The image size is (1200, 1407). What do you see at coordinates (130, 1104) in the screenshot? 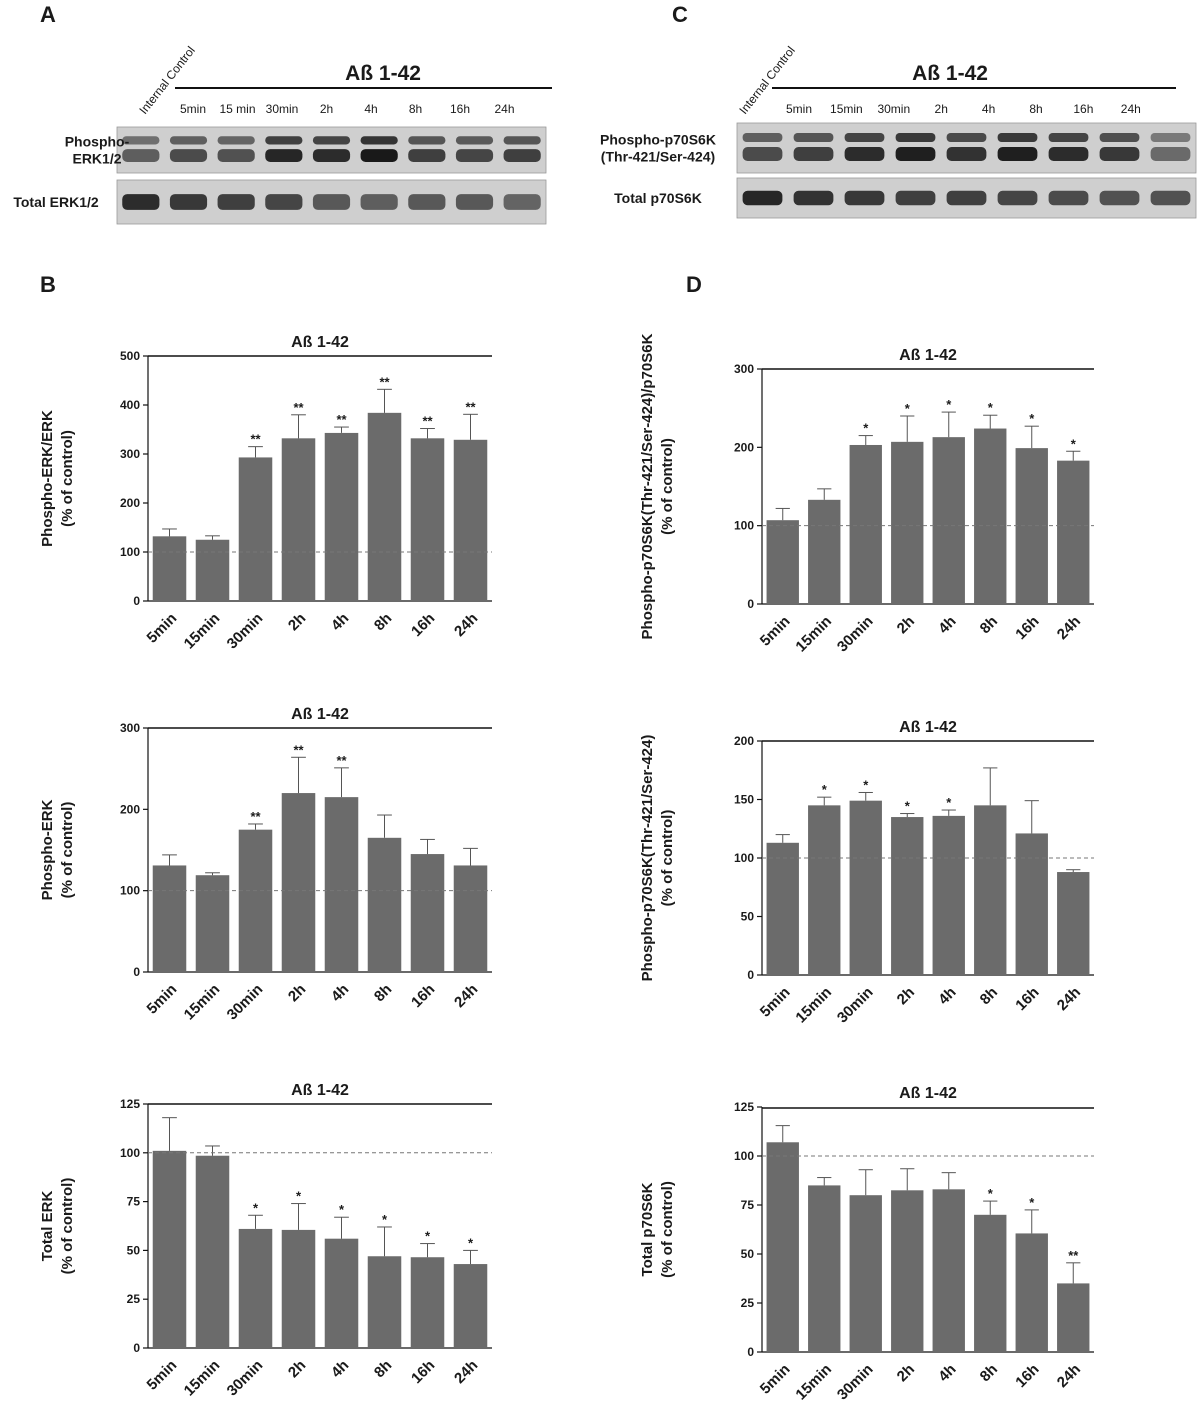
I see `y-tick-label: 125` at bounding box center [130, 1104].